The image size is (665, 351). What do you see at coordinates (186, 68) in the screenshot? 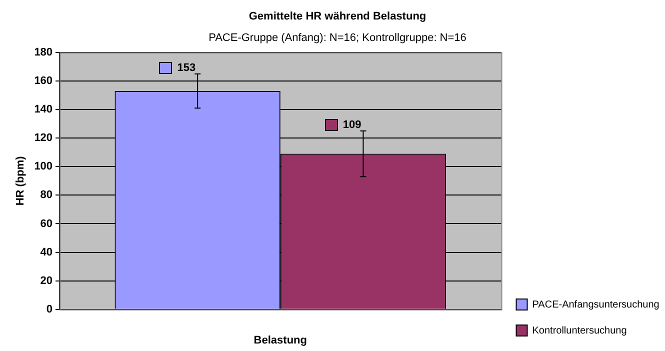
I see `data-label: 153` at bounding box center [186, 68].